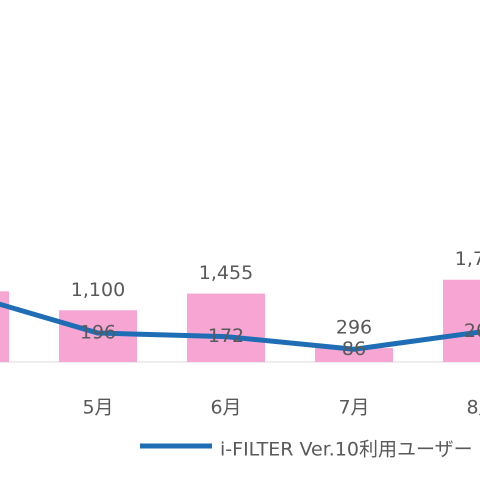 The width and height of the screenshot is (480, 480). I want to click on line-value-label: 86, so click(354, 349).